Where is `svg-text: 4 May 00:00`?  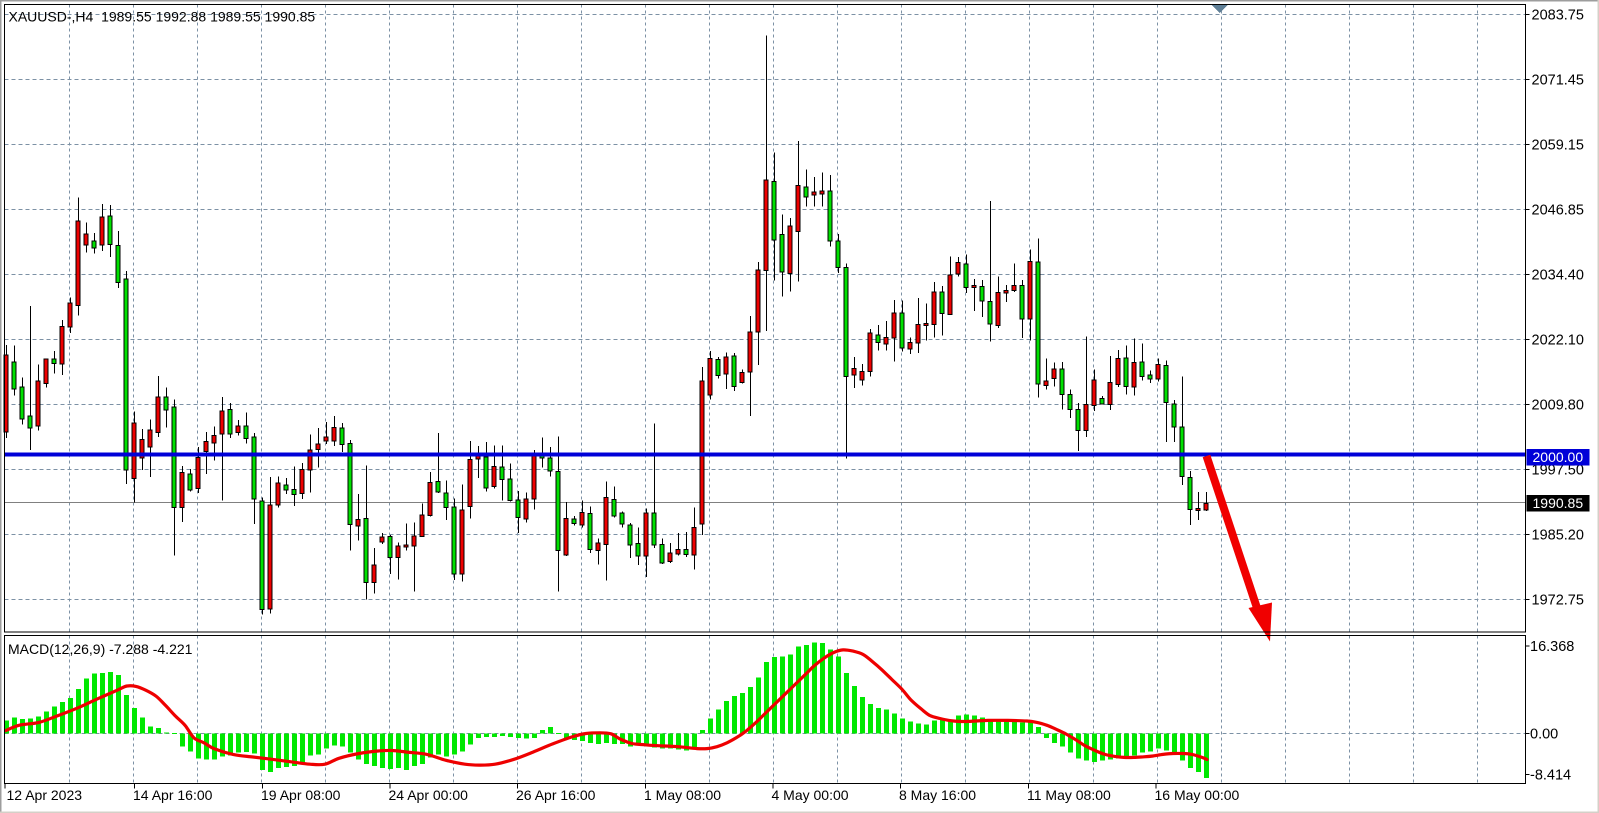
svg-text: 4 May 00:00 is located at coordinates (810, 795).